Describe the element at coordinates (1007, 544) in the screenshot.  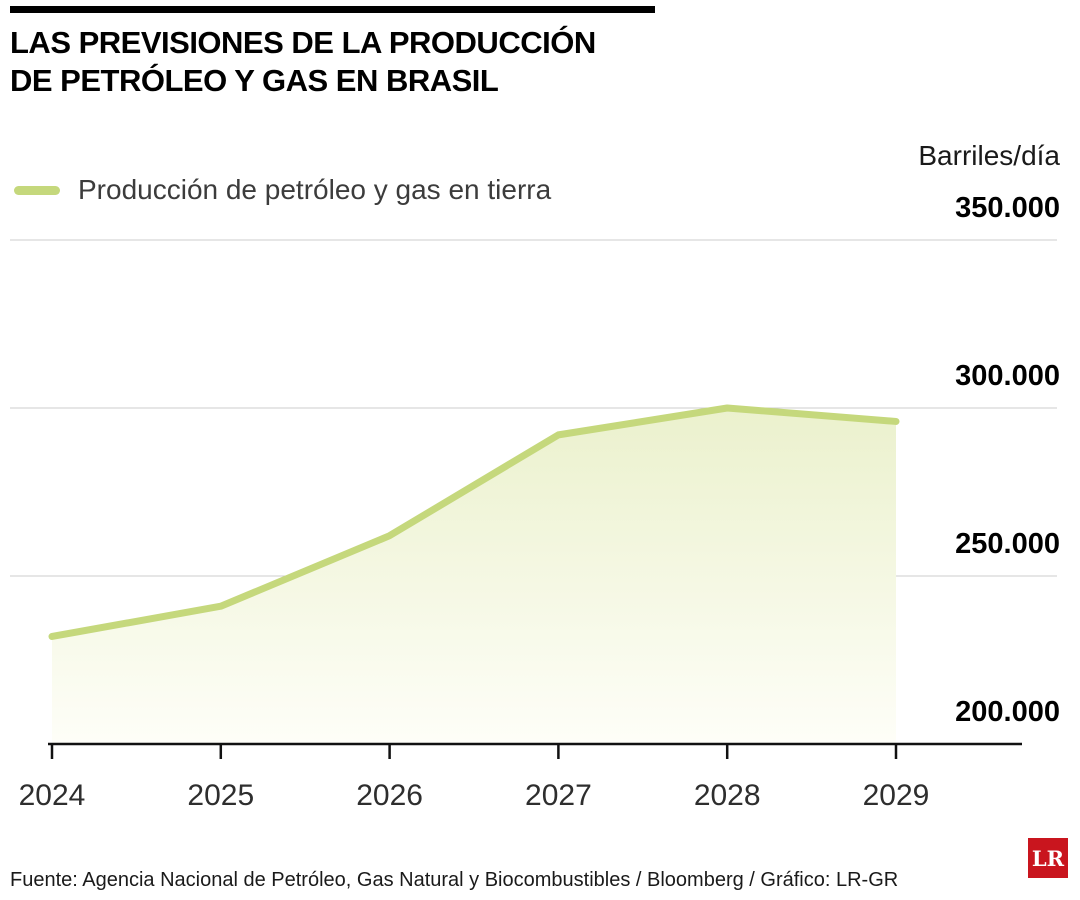
I see `y-axis-tick-label: 250.000` at that location.